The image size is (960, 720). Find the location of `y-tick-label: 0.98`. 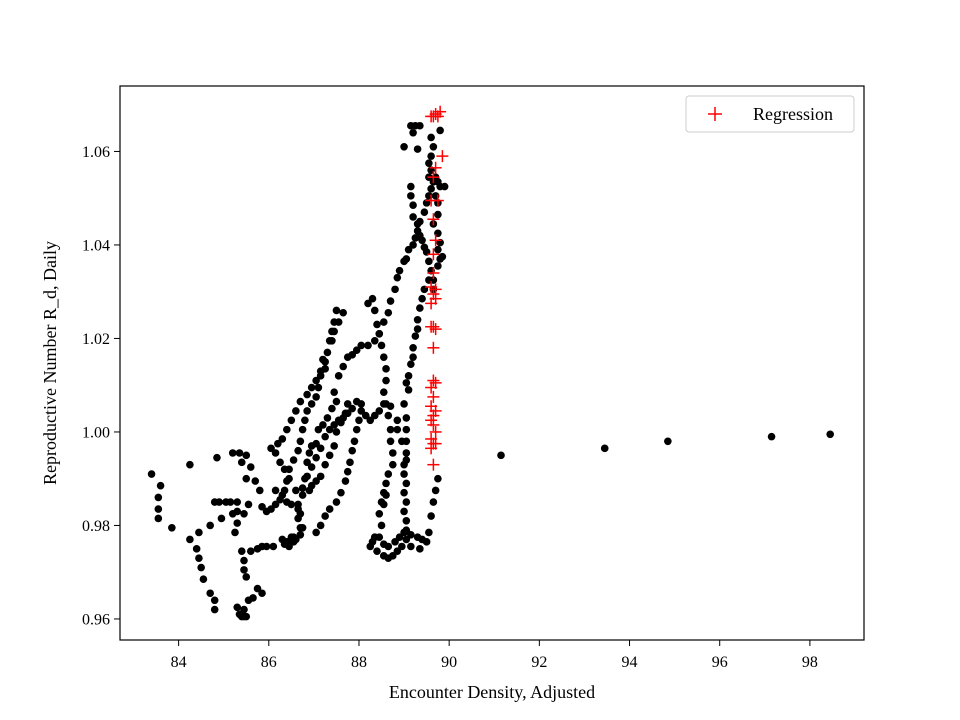

y-tick-label: 0.98 is located at coordinates (96, 526).